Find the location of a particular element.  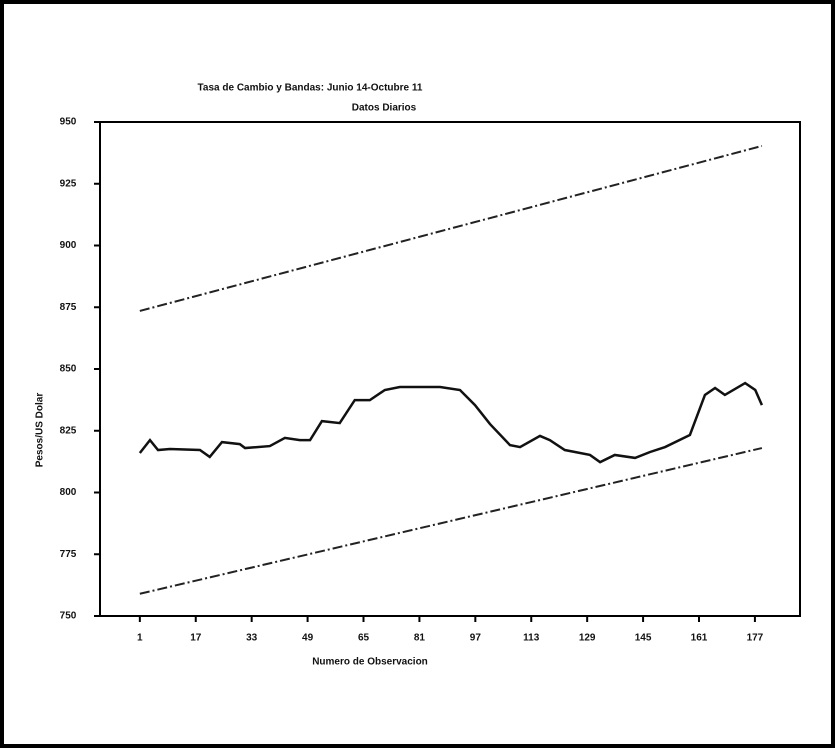

x-tick-label: 177 is located at coordinates (755, 638).